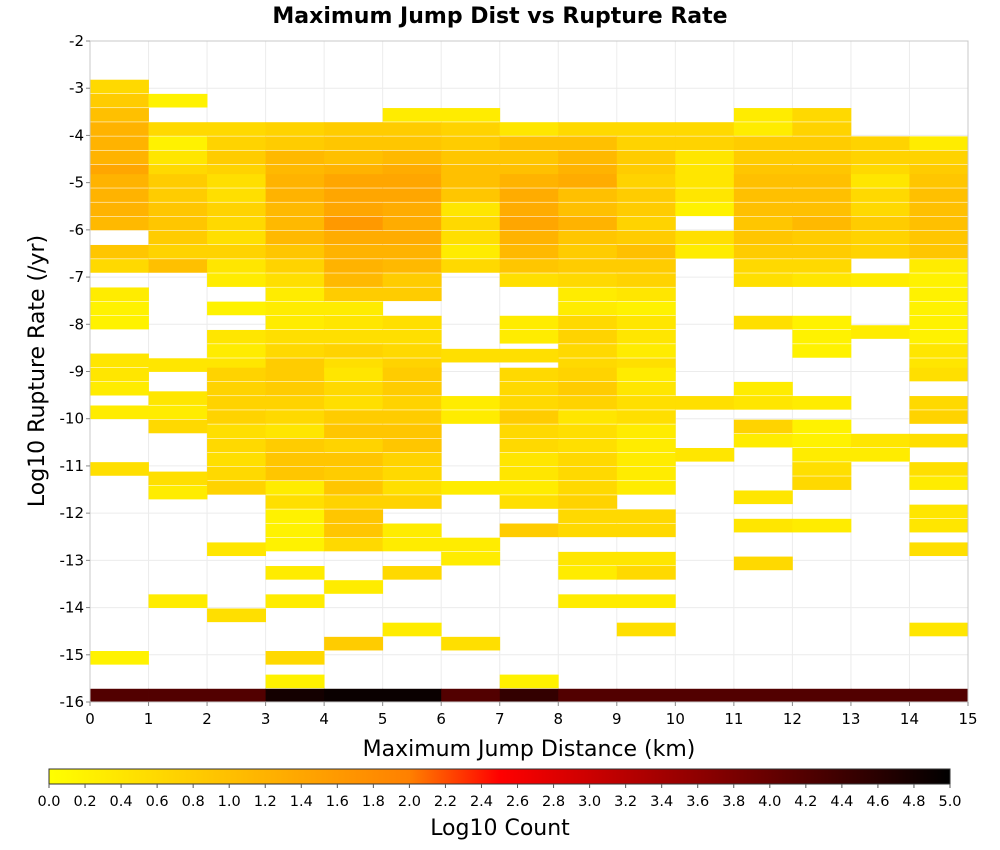 The height and width of the screenshot is (850, 1000). I want to click on y-axis-ticks: -2 -3 -4 -5 -6 -7 -8 -9 -10 -11 -12 -13 -14 -15 -16, so click(75, 371).